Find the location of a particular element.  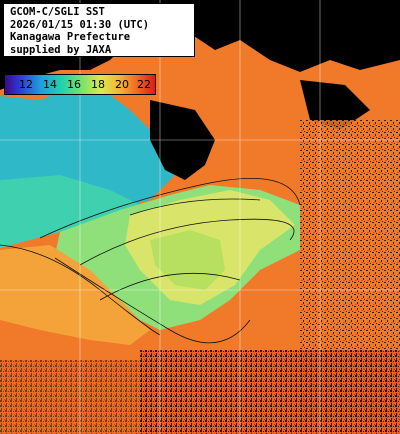

caption-datetime: 2026/01/15 01:30 (UTC) is located at coordinates (80, 24).